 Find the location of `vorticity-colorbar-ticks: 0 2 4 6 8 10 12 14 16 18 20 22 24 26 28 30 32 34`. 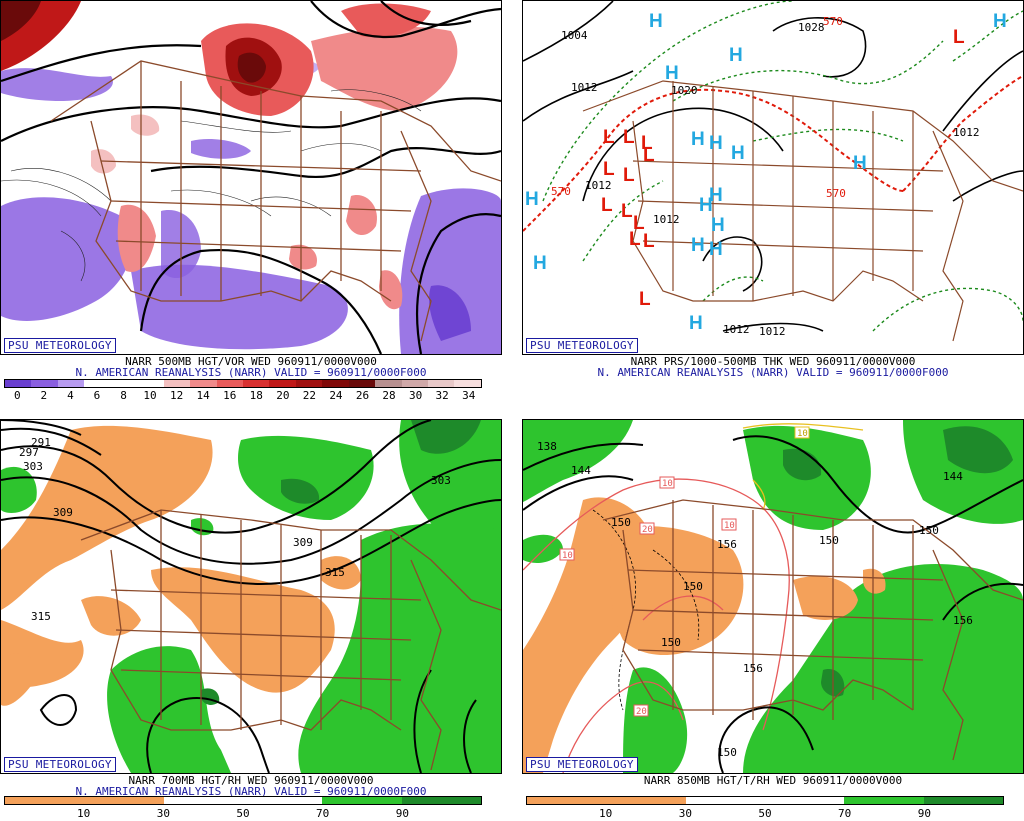

vorticity-colorbar-ticks: 0 2 4 6 8 10 12 14 16 18 20 22 24 26 28 30 32 34 is located at coordinates (243, 395).